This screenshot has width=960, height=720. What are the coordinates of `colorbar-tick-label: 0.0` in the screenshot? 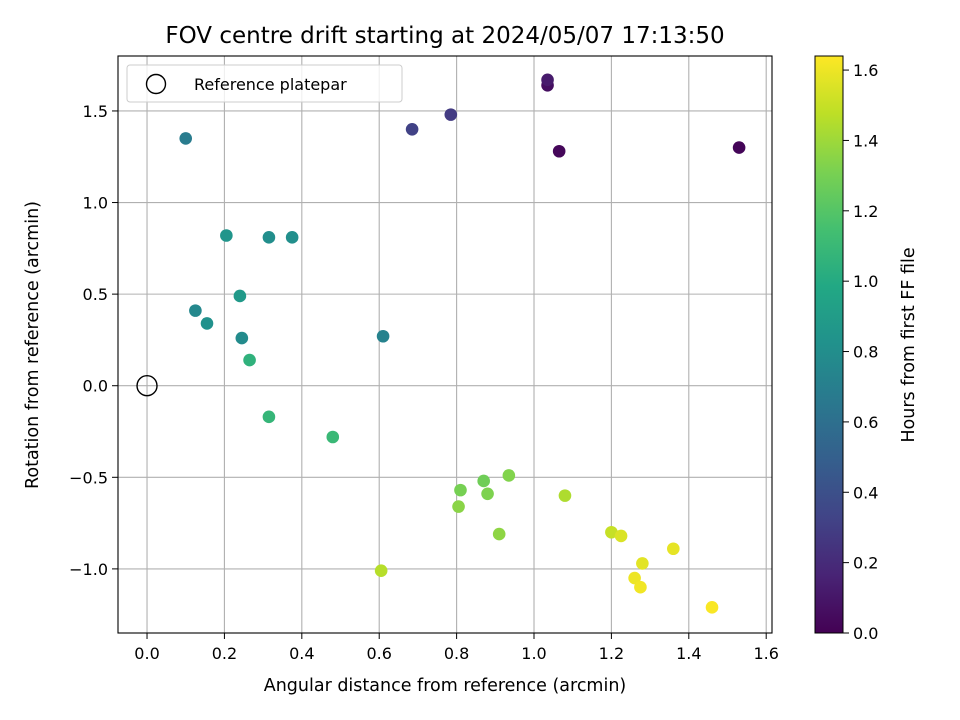 It's located at (865, 633).